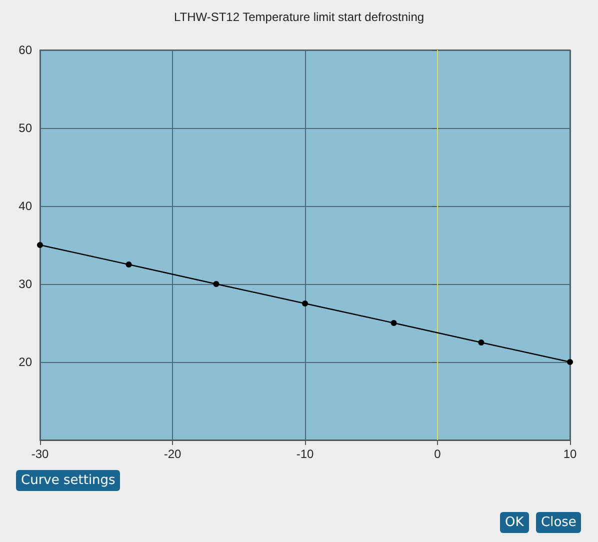 The height and width of the screenshot is (542, 598). Describe the element at coordinates (514, 522) in the screenshot. I see `button: OK` at that location.